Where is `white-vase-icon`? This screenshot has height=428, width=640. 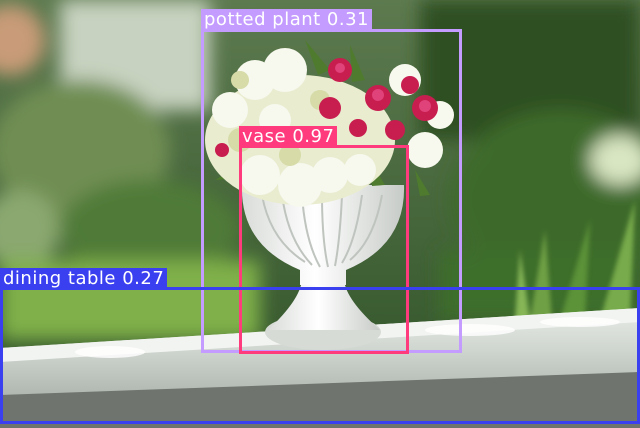
white-vase-icon is located at coordinates (323, 267).